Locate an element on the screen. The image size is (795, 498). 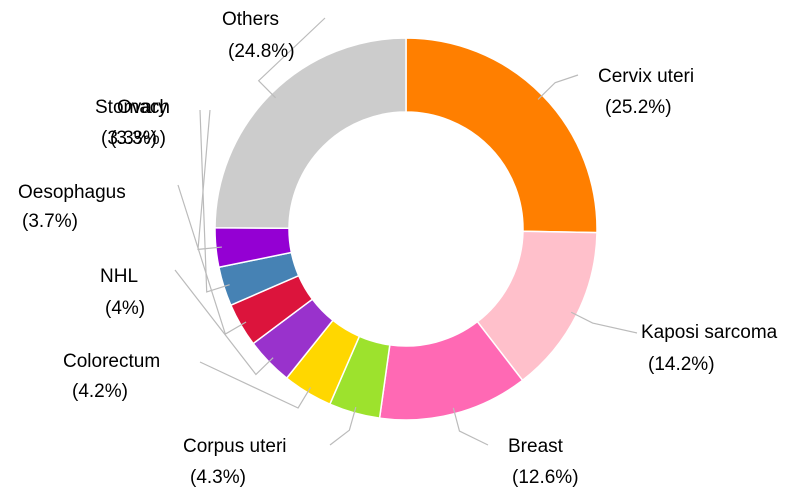
slice-value-label: (25.2%) is located at coordinates (638, 107).